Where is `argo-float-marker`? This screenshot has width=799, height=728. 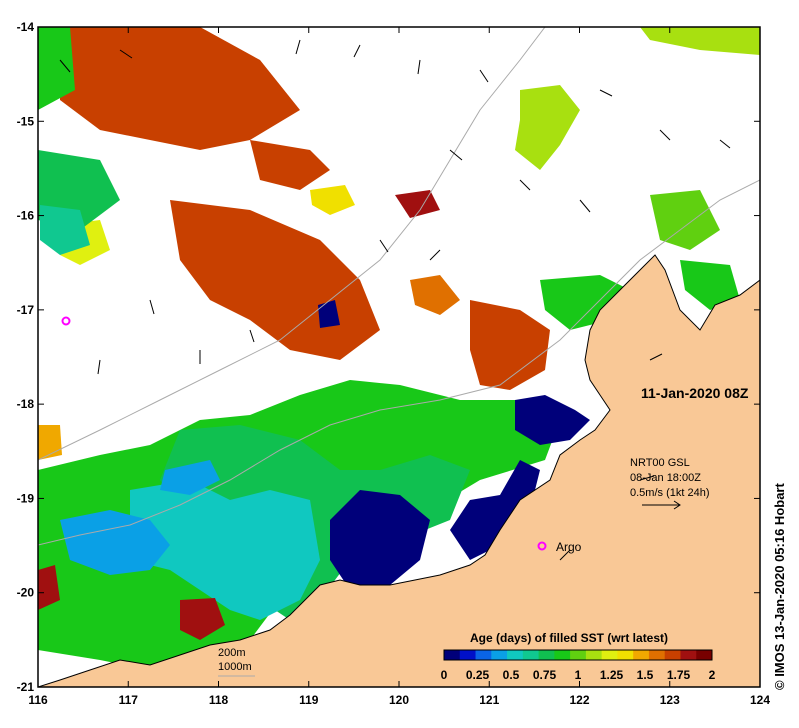
argo-float-marker is located at coordinates (542, 546).